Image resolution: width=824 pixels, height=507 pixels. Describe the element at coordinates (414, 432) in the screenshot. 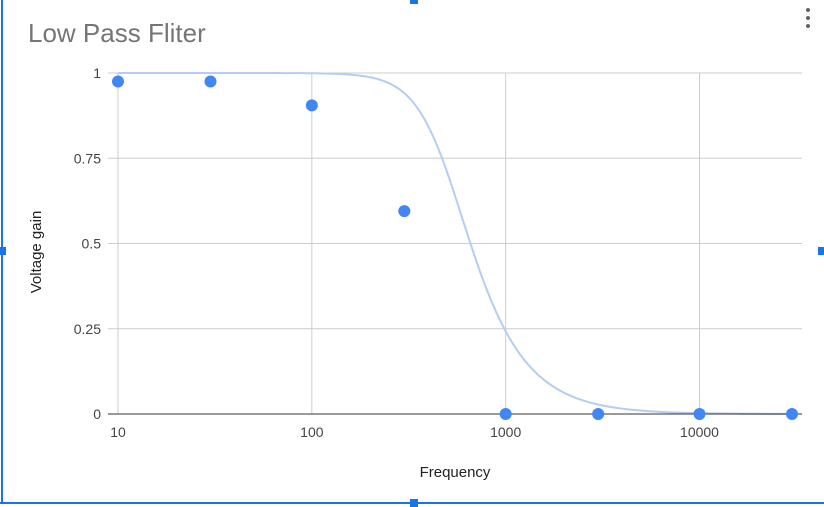

I see `x-tick-labels: 10 100 1000 10000` at that location.